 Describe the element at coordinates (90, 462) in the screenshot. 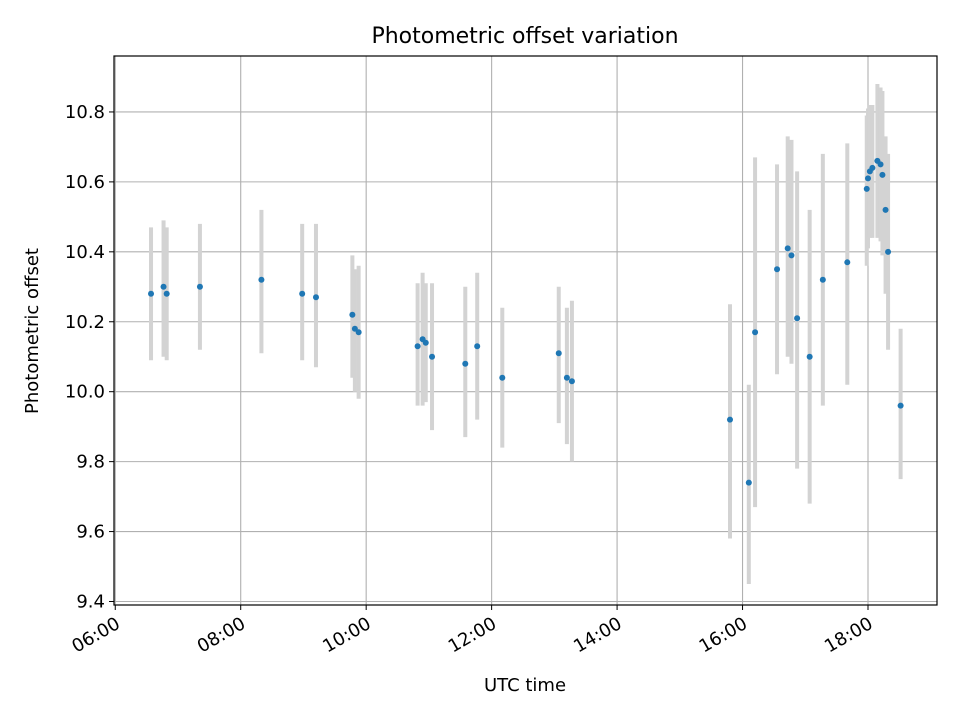

I see `y-tick-label: 9.8` at that location.